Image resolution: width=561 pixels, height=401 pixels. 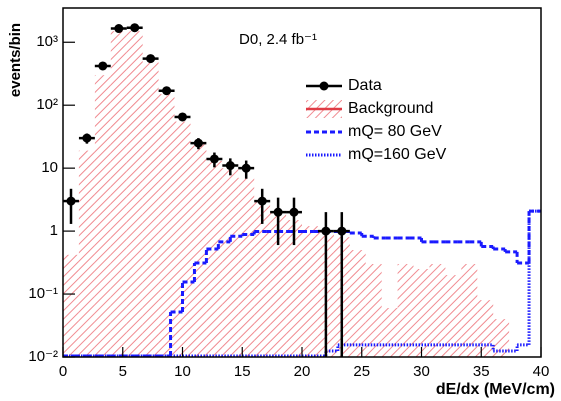 What do you see at coordinates (43, 356) in the screenshot?
I see `y-tick-label: 10⁻²` at bounding box center [43, 356].